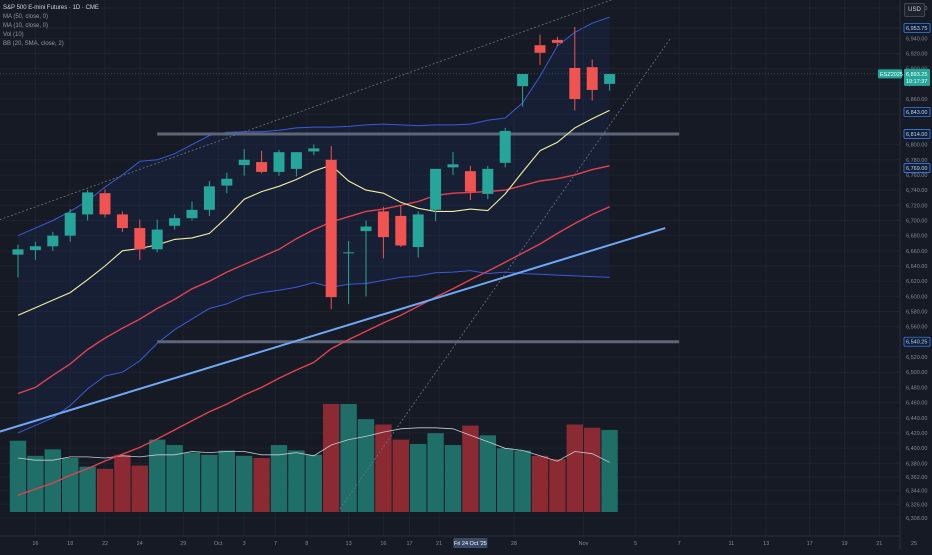  Describe the element at coordinates (514, 544) in the screenshot. I see `x-tick-label: 28` at that location.